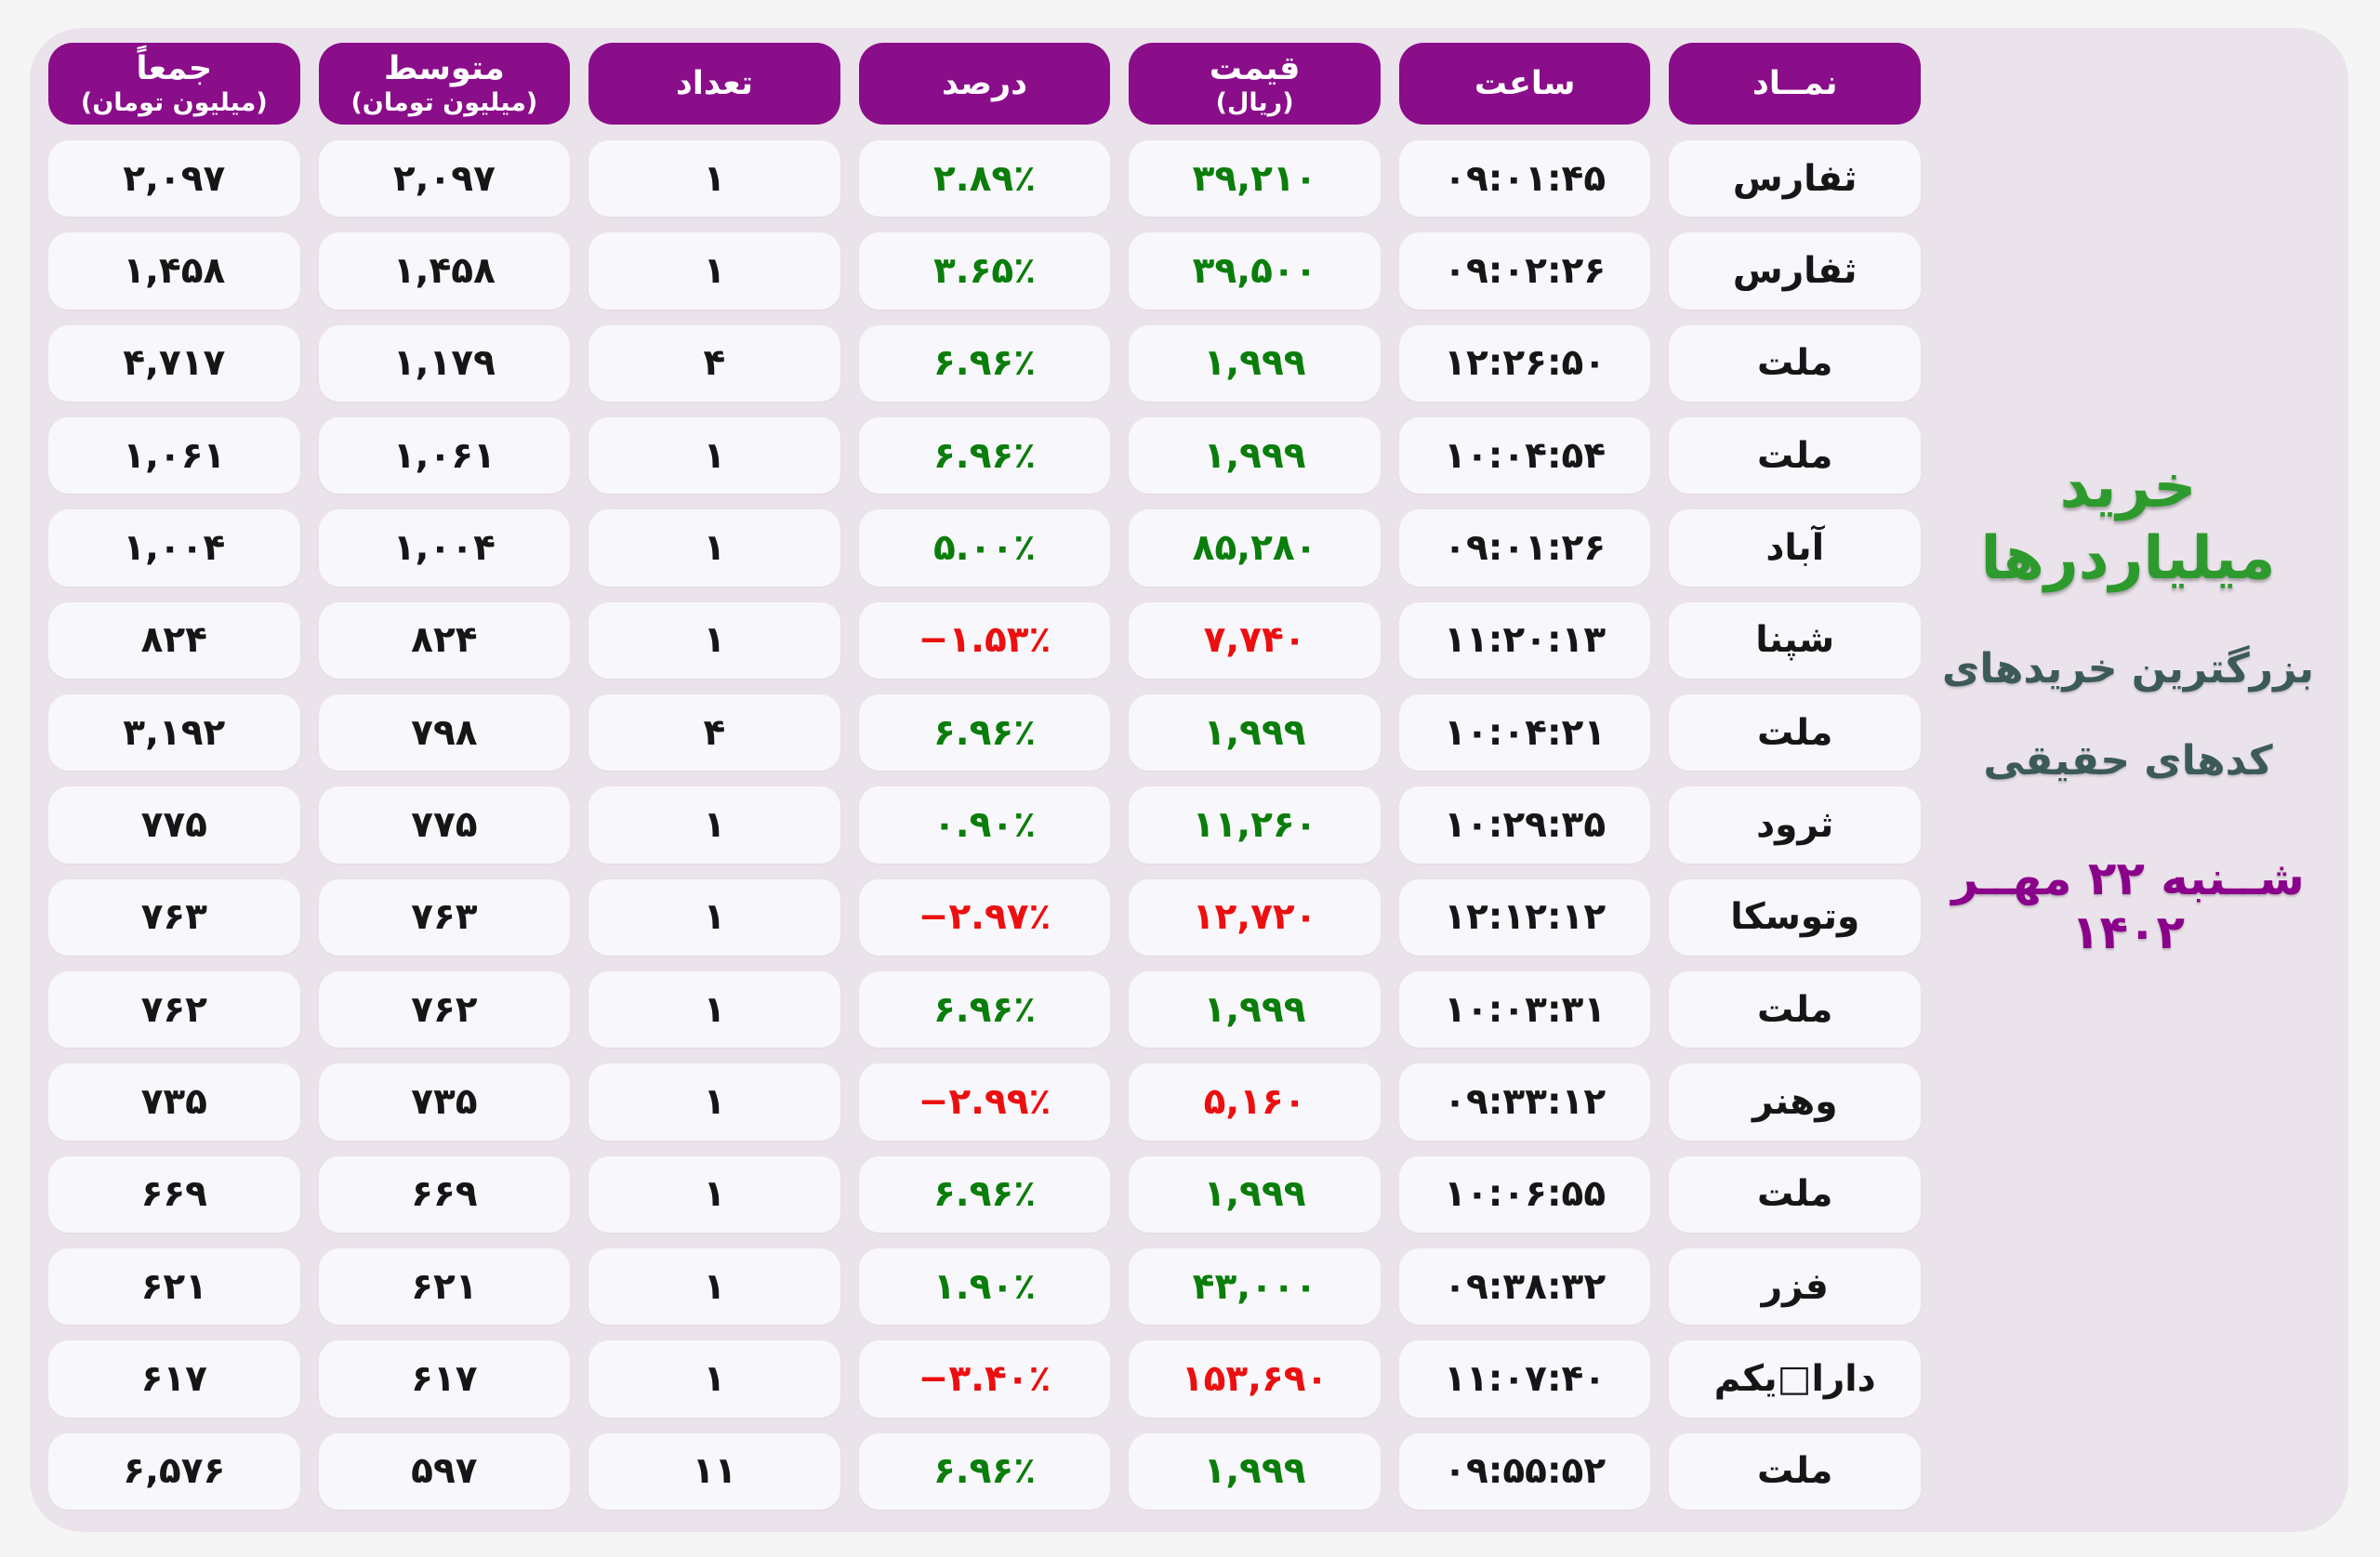  What do you see at coordinates (1255, 1287) in the screenshot?
I see `cell-price: ۴۳,۰۰۰` at bounding box center [1255, 1287].